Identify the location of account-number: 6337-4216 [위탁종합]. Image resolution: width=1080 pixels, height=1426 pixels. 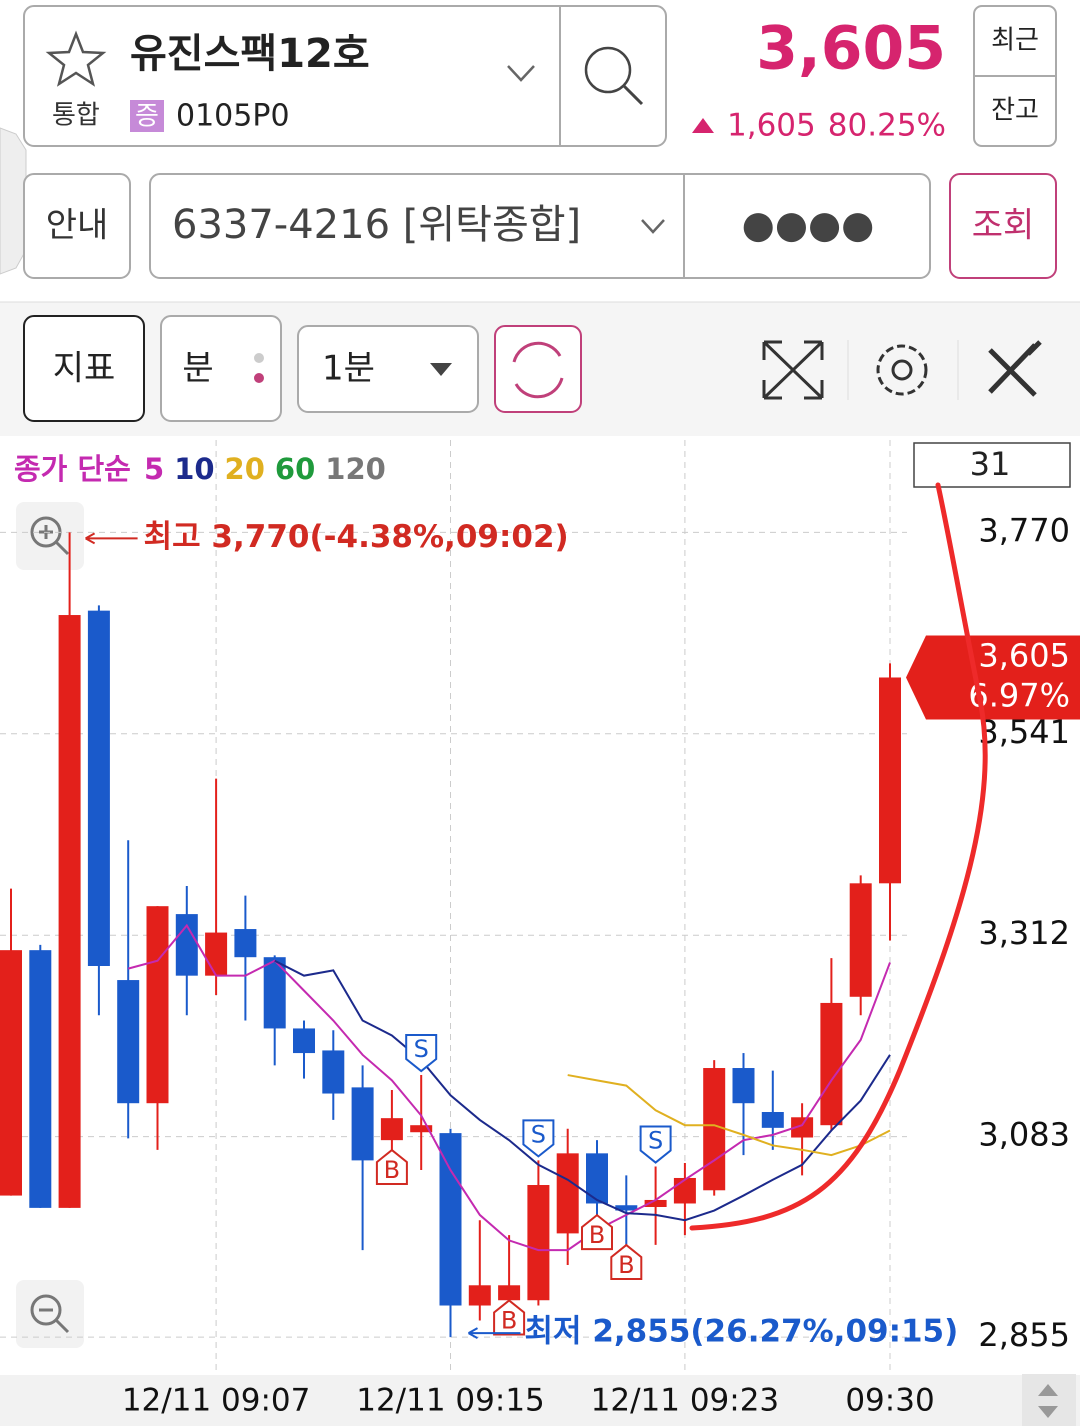
(376, 225).